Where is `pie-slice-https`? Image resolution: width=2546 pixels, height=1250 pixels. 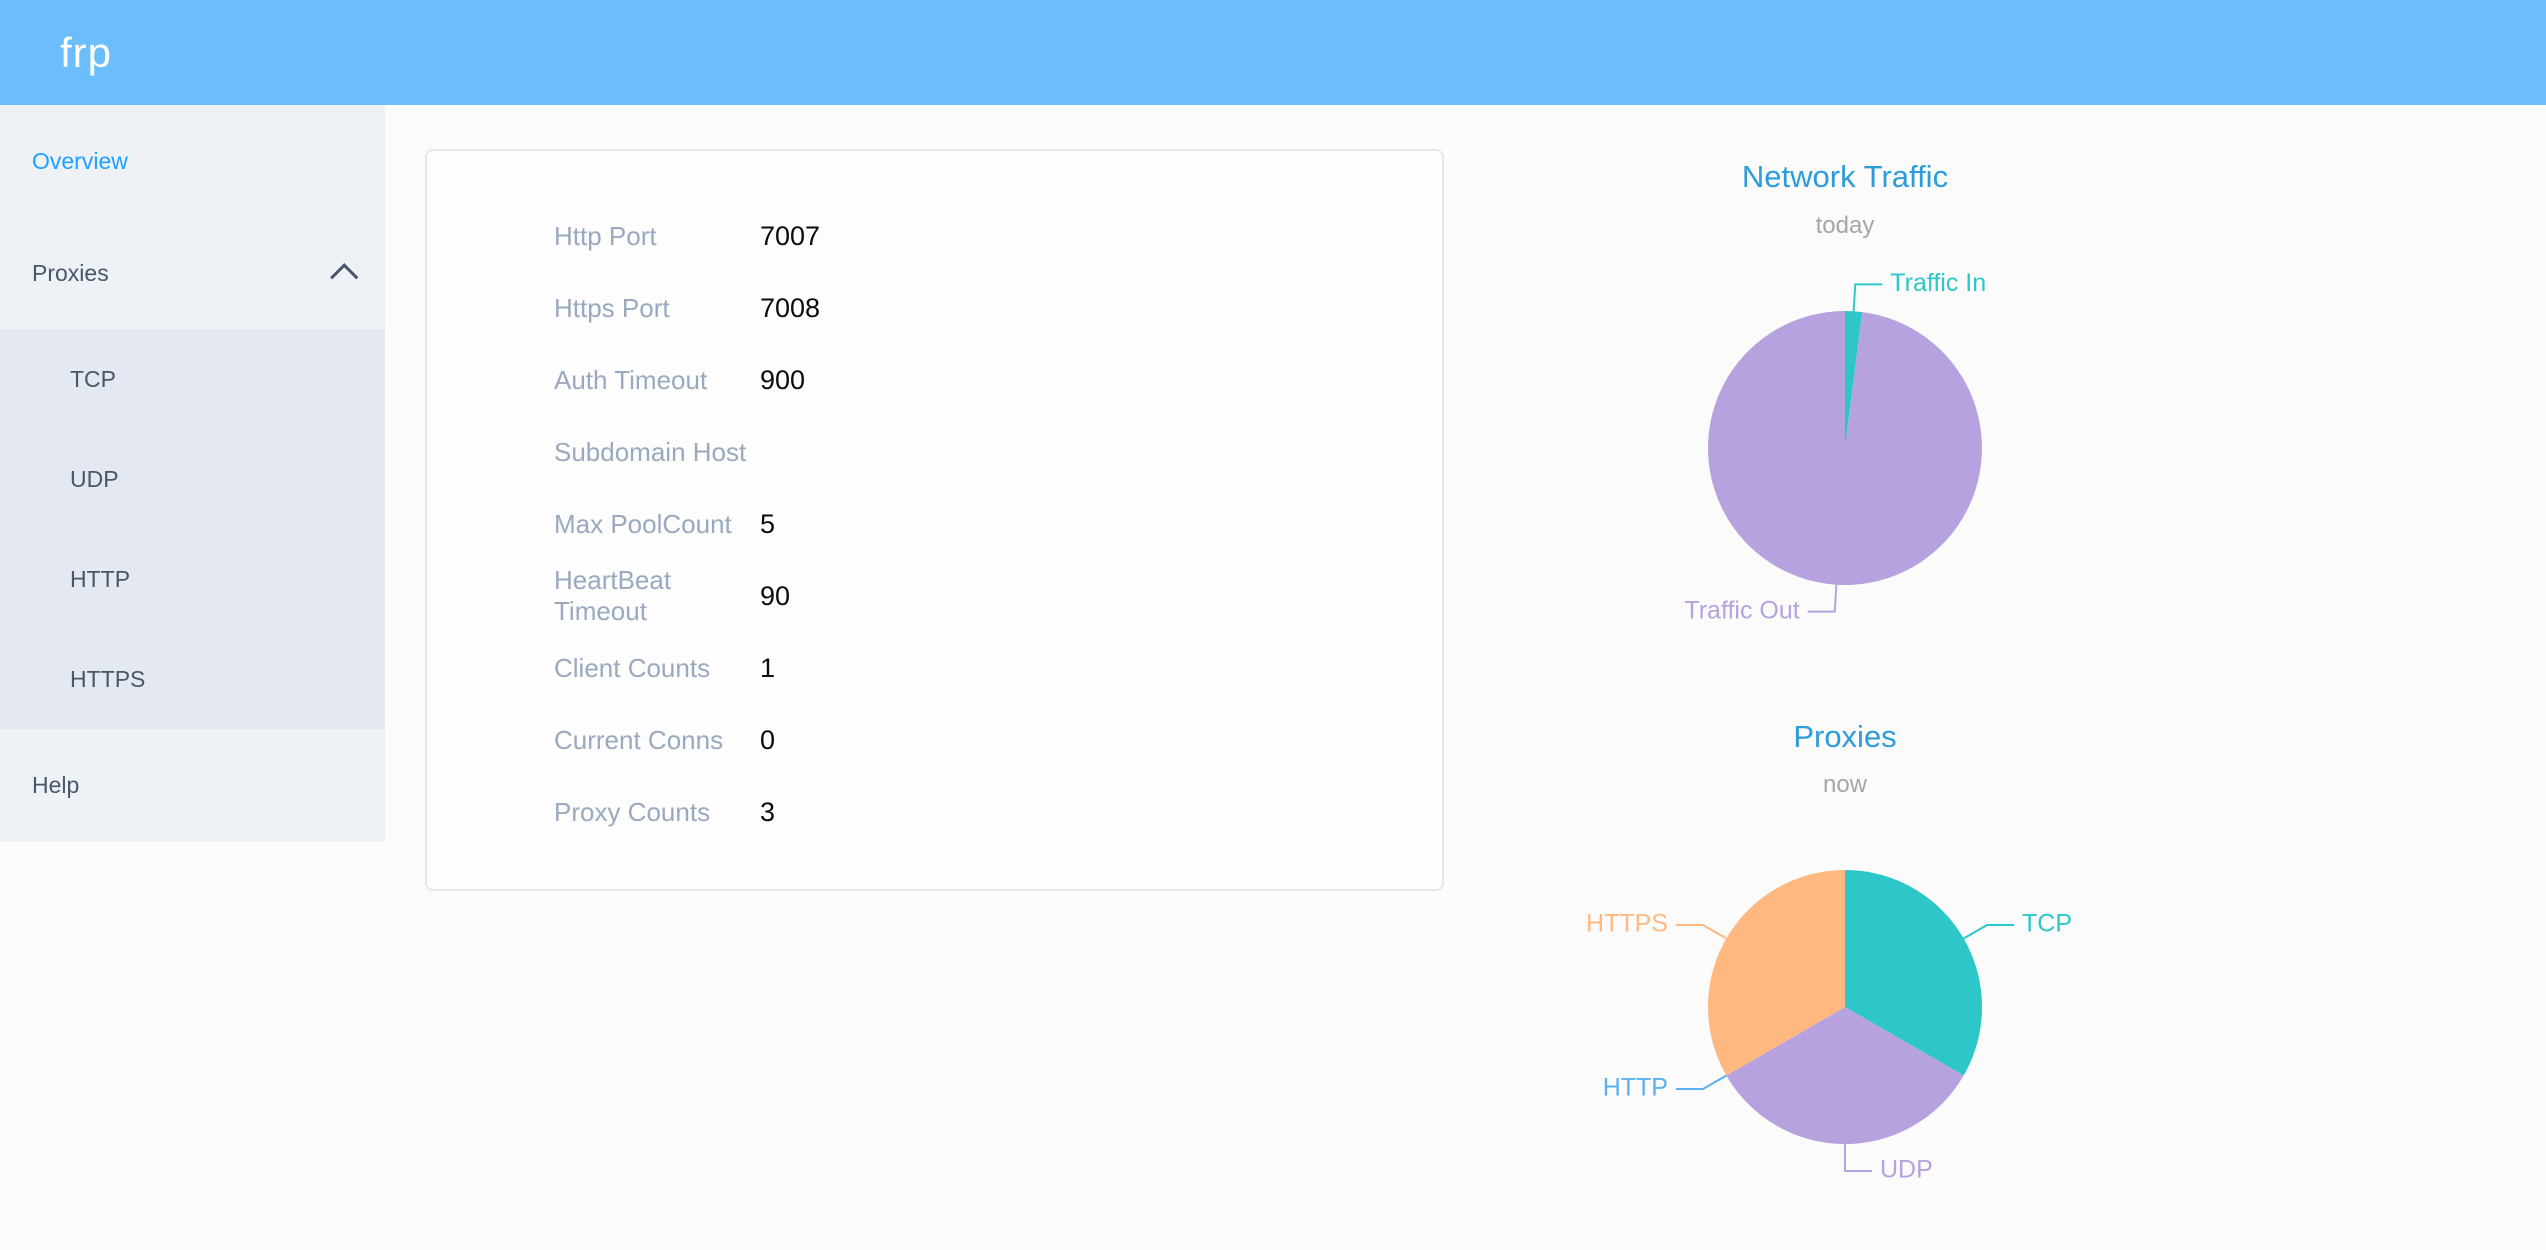 pie-slice-https is located at coordinates (1776, 973).